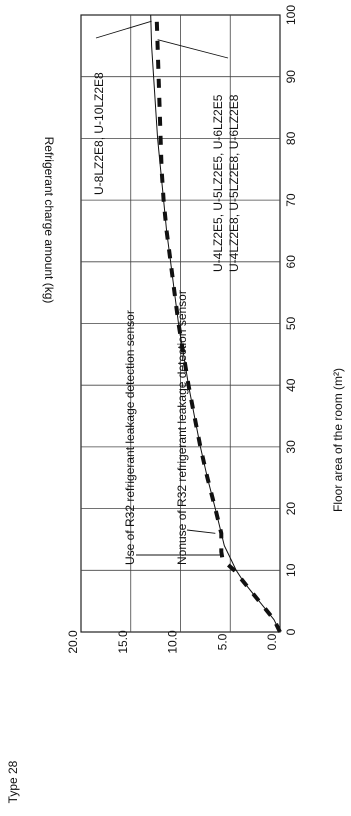 The image size is (351, 816). Describe the element at coordinates (291, 138) in the screenshot. I see `x-tick-label: 80` at that location.